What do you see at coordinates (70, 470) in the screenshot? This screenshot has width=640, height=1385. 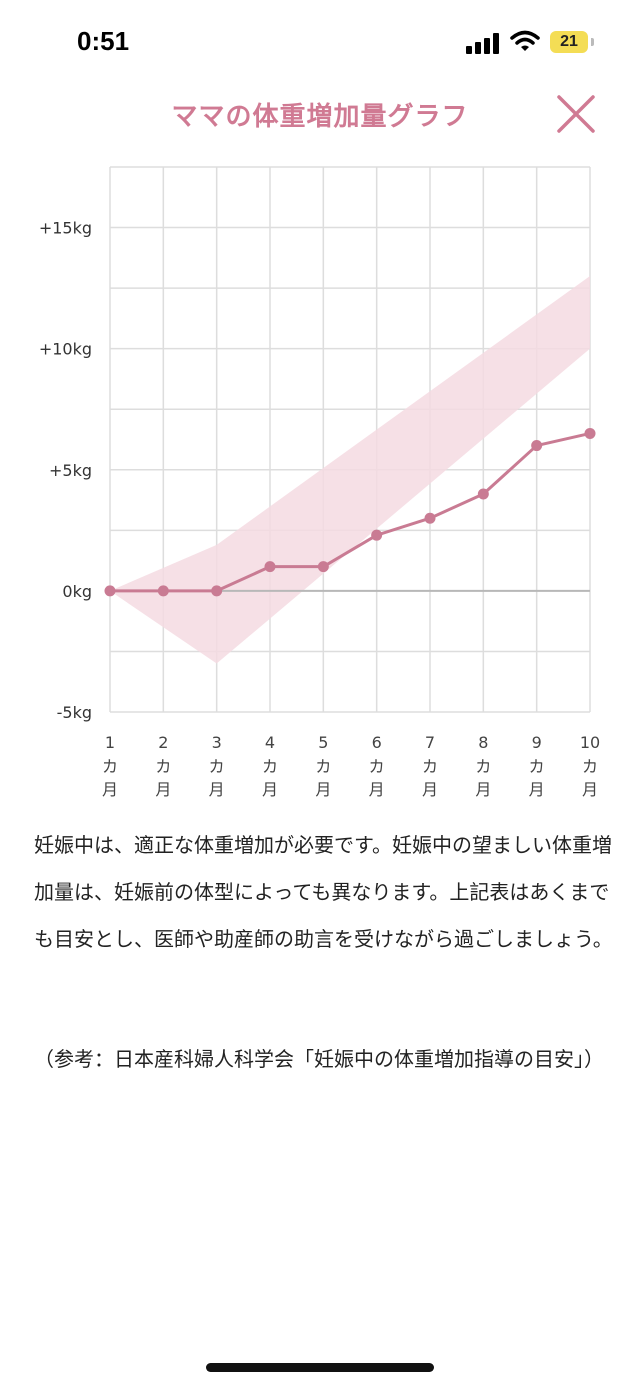 I see `y-tick-label: +5kg` at bounding box center [70, 470].